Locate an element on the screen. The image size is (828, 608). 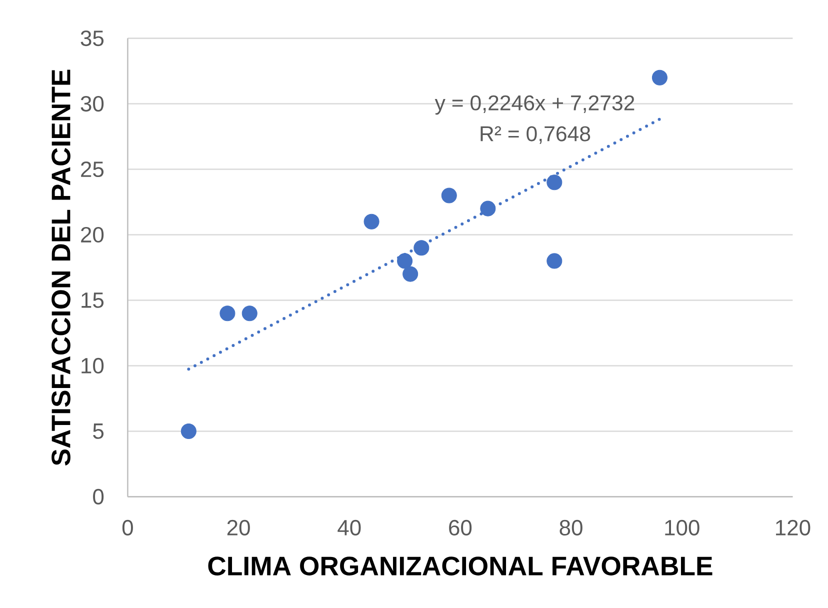
x-tick-label: 60 is located at coordinates (460, 528).